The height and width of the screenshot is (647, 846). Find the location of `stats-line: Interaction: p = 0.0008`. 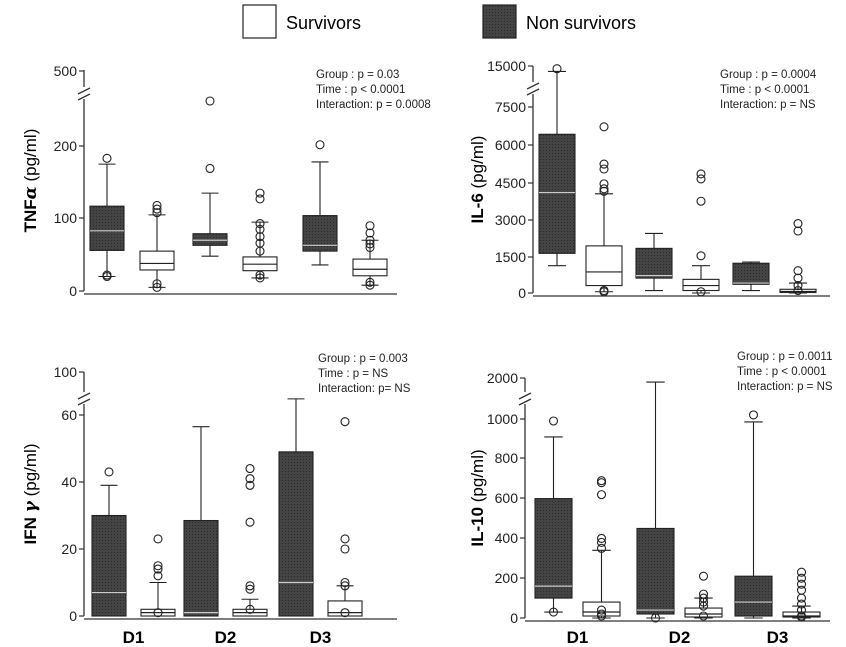

stats-line: Interaction: p = 0.0008 is located at coordinates (373, 105).